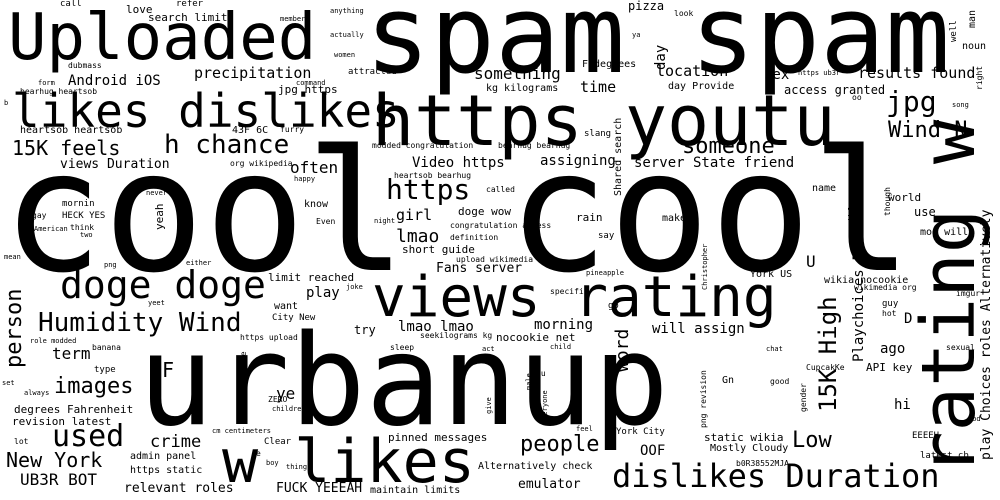 This screenshot has height=500, width=1000. I want to click on word: act, so click(488, 349).